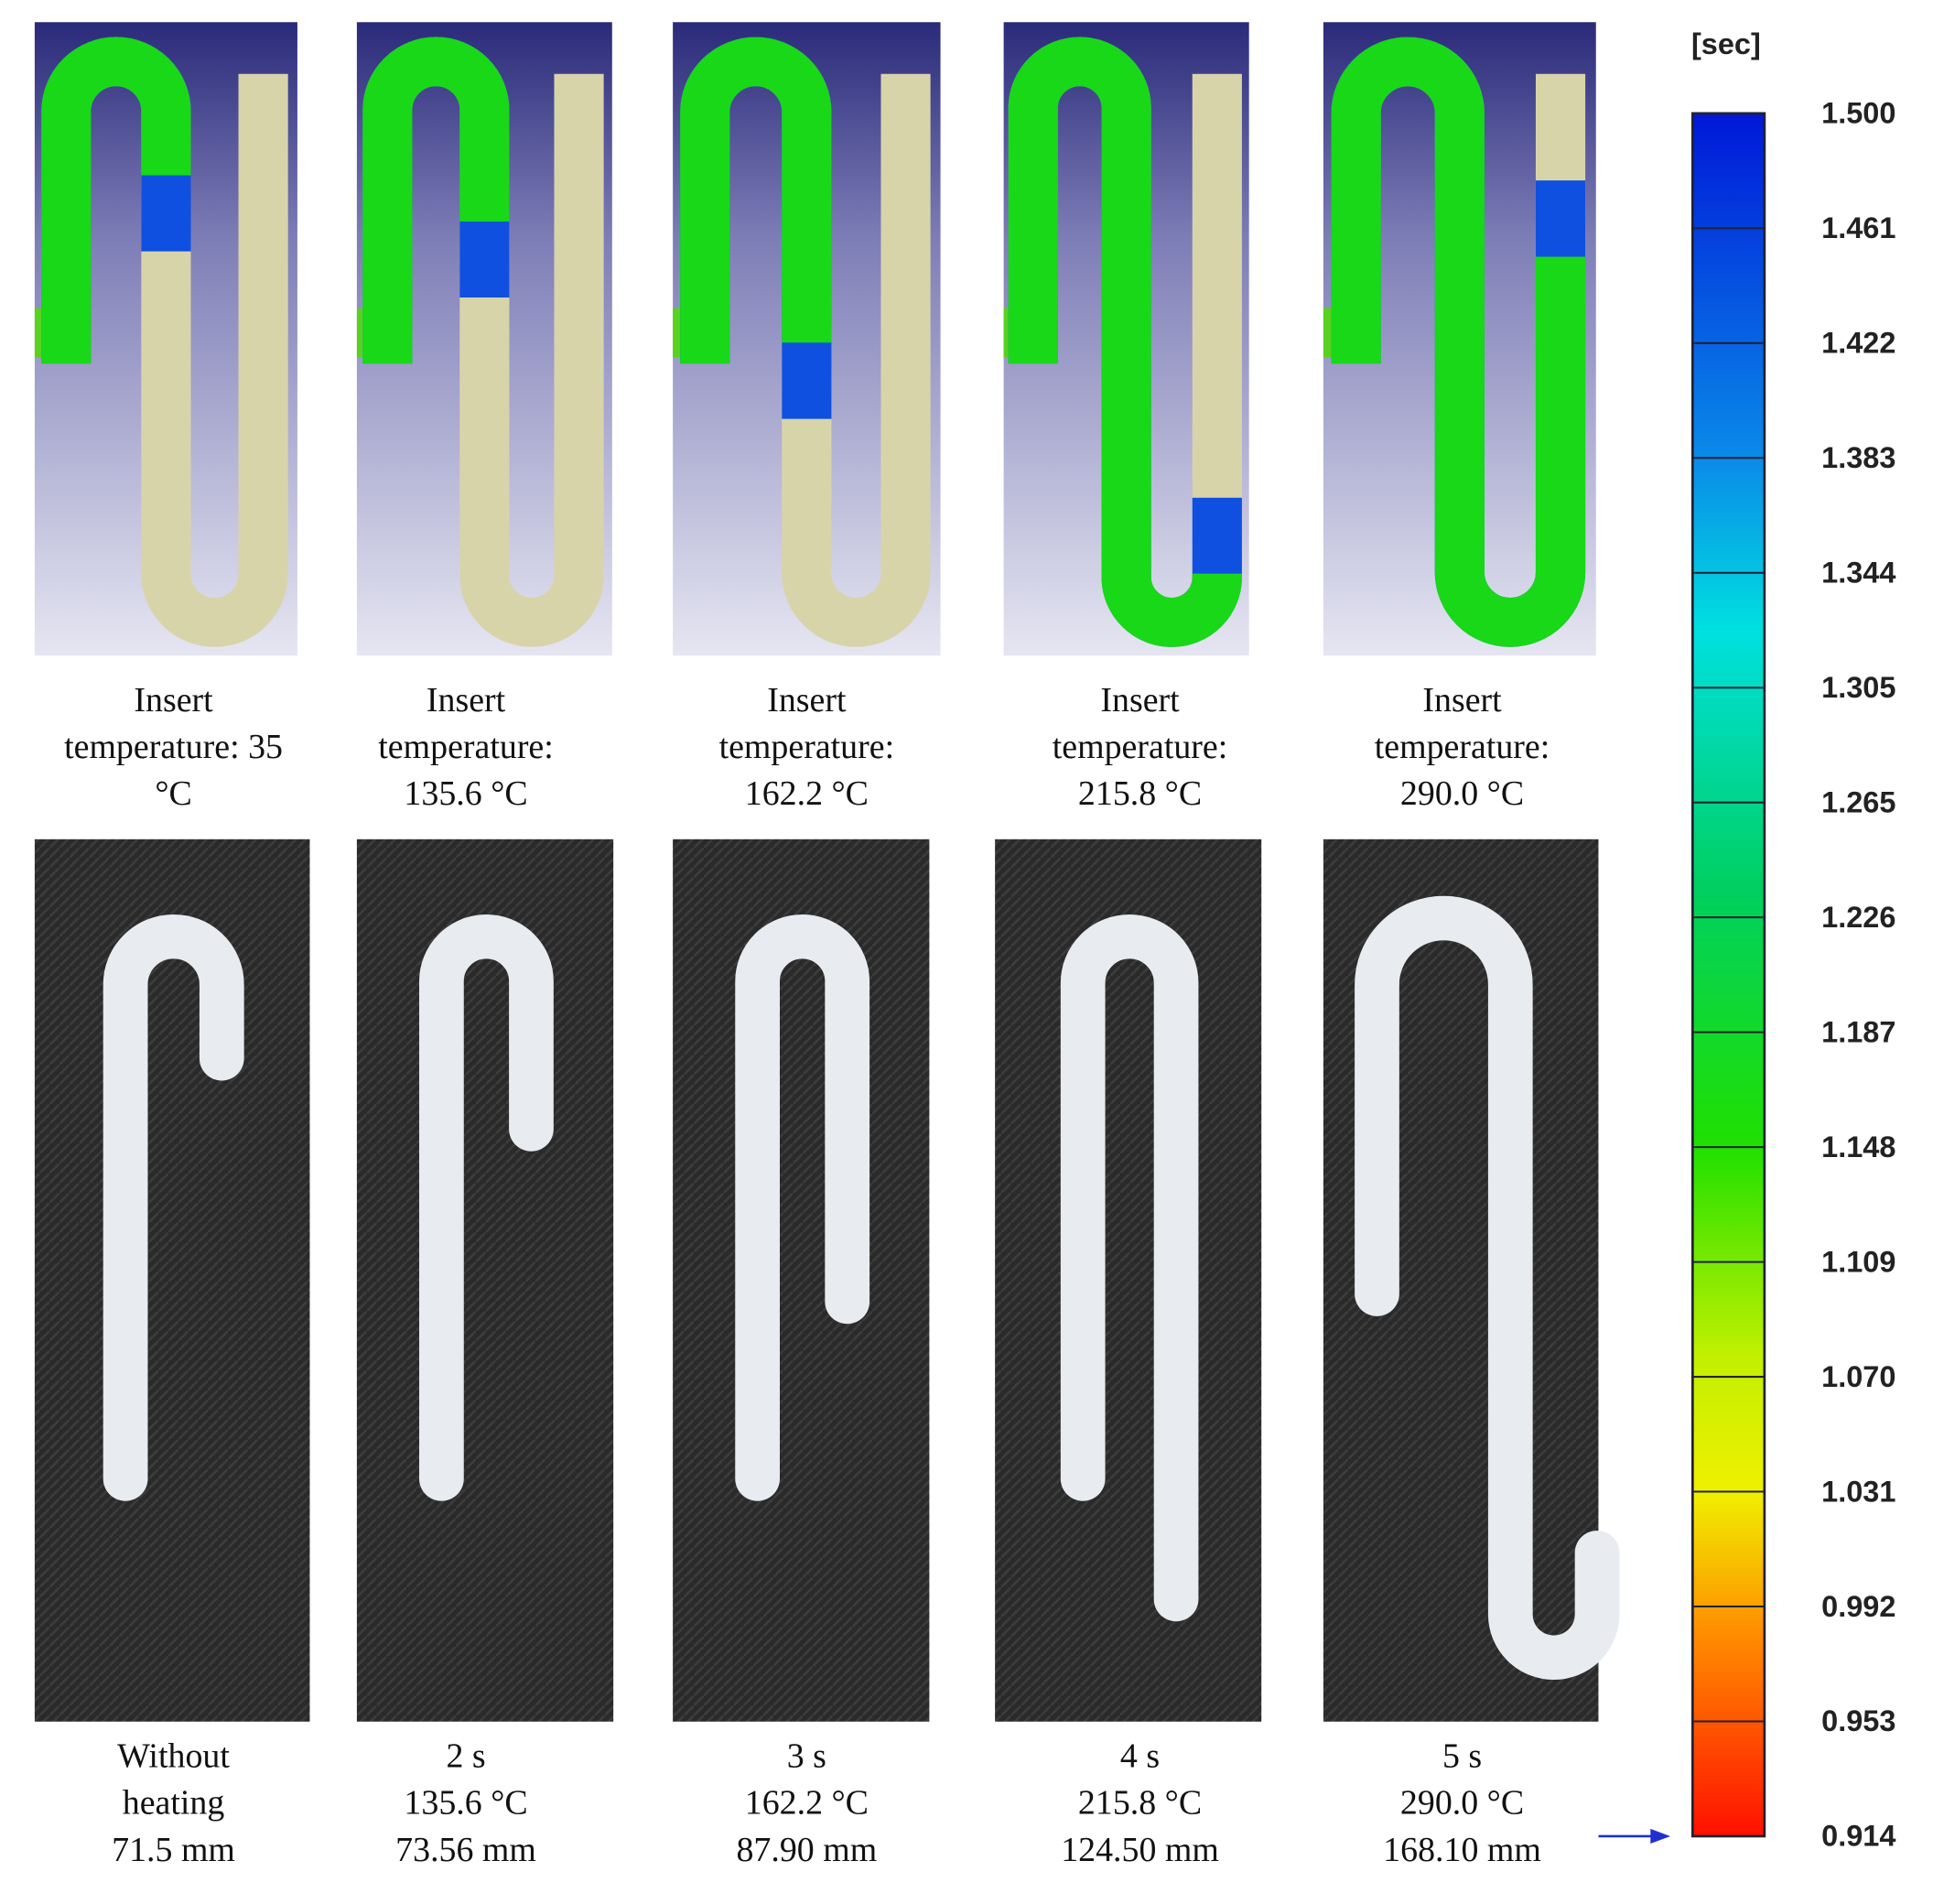 This screenshot has width=1933, height=1904. What do you see at coordinates (174, 1756) in the screenshot?
I see `photo-caption: Without` at bounding box center [174, 1756].